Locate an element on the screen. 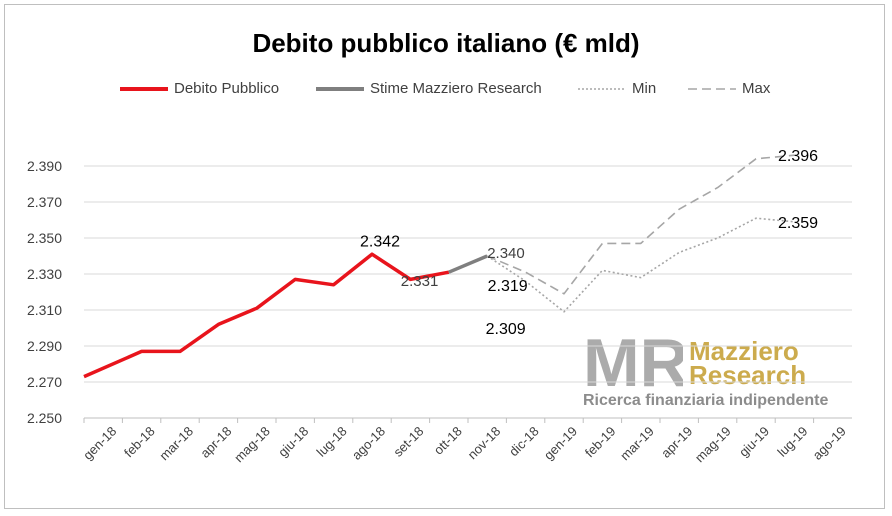 This screenshot has width=892, height=516. x-tick-label: ott-18 is located at coordinates (448, 441).